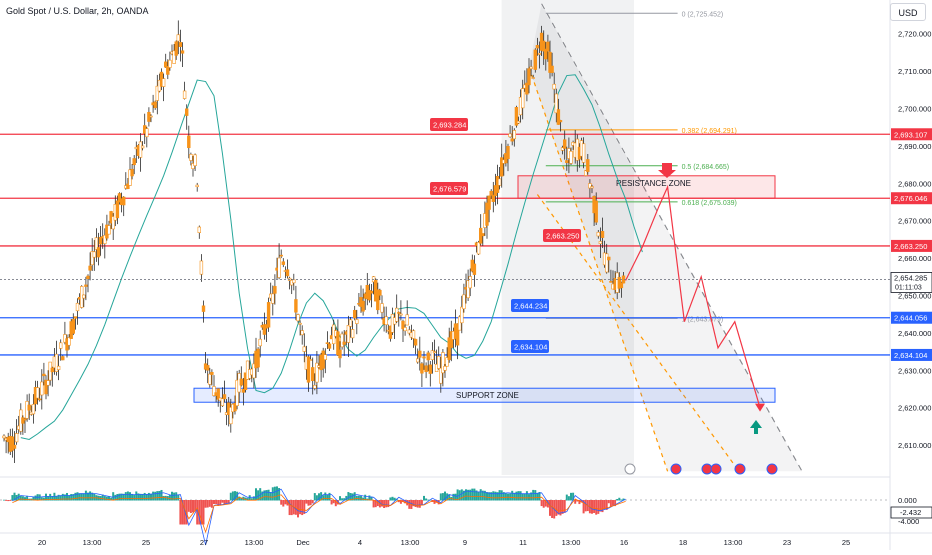 This screenshot has width=932, height=555. What do you see at coordinates (530, 346) in the screenshot?
I see `level-label-bg` at bounding box center [530, 346].